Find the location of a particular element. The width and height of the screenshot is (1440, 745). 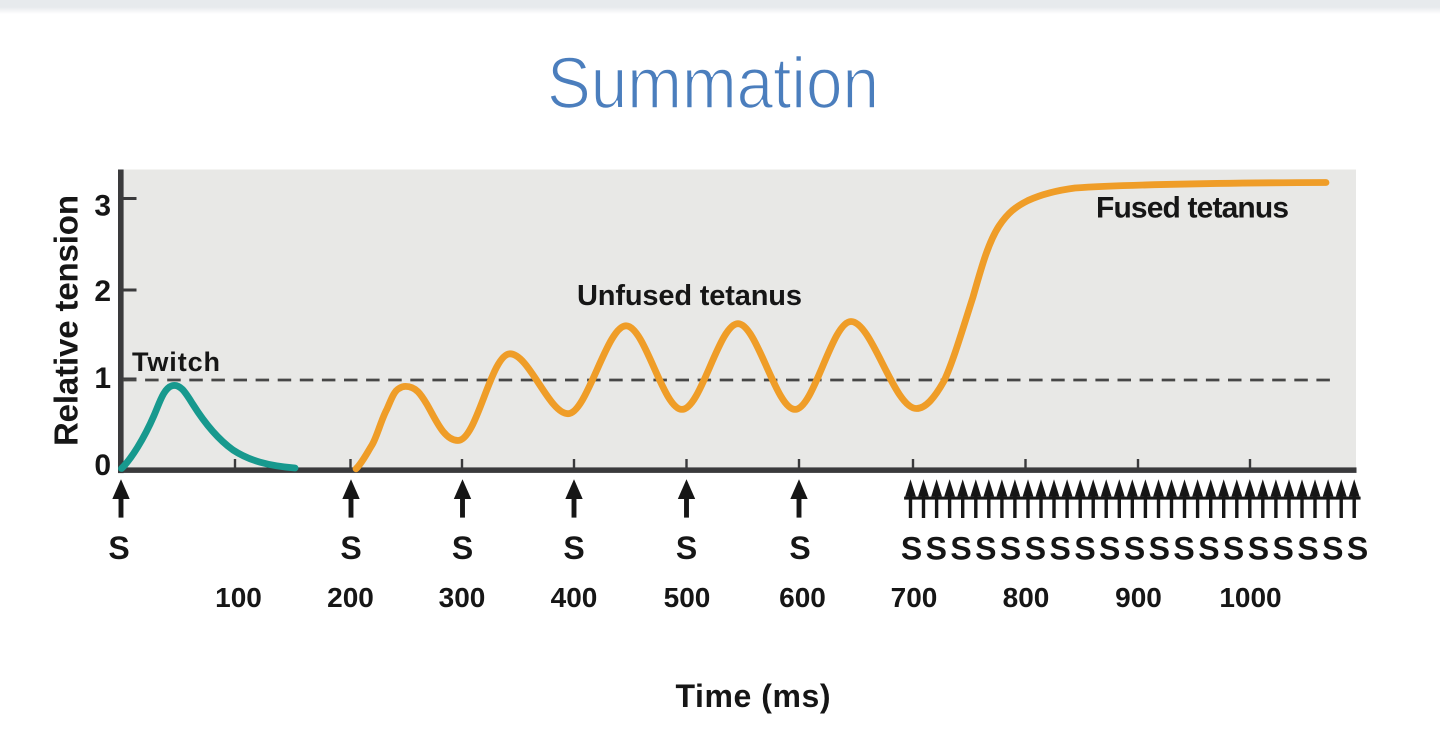

svg-text: 1 is located at coordinates (102, 378).